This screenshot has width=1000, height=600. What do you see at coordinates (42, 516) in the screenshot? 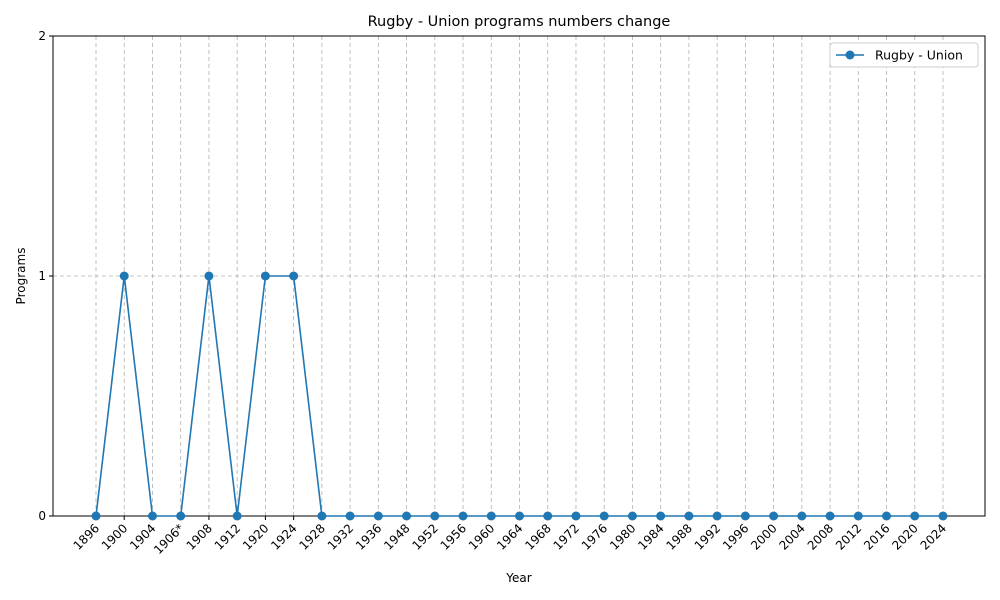
I see `y-tick-label: 0` at bounding box center [42, 516].